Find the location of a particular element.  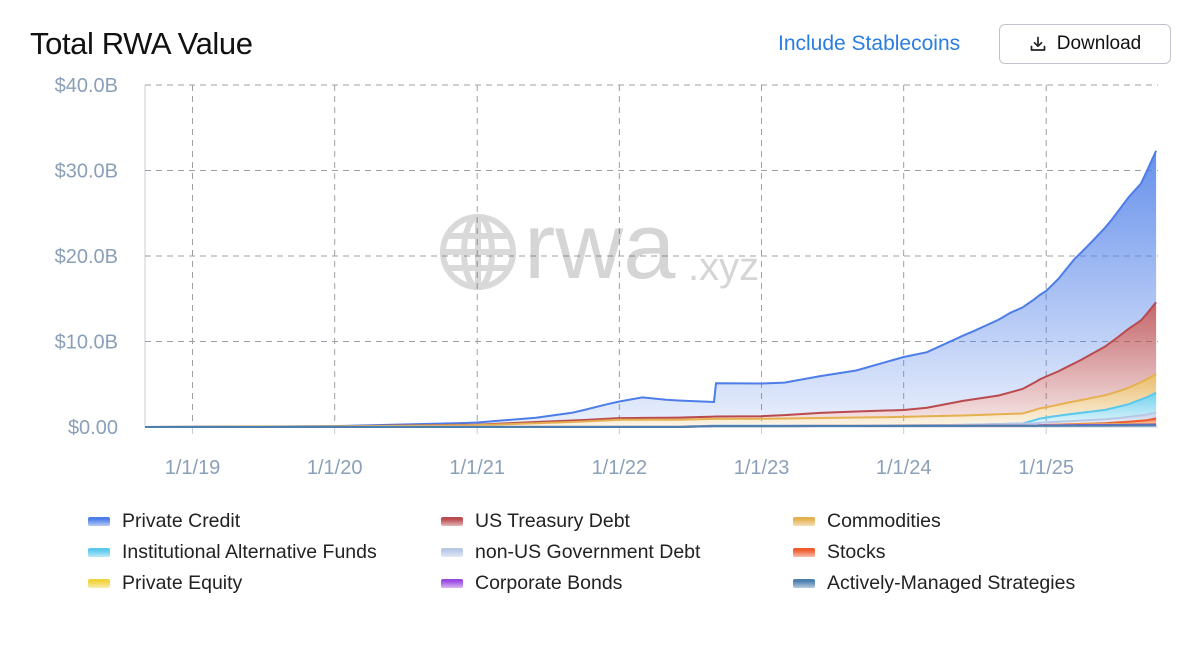

watermark-suffix: .xyz is located at coordinates (723, 267).